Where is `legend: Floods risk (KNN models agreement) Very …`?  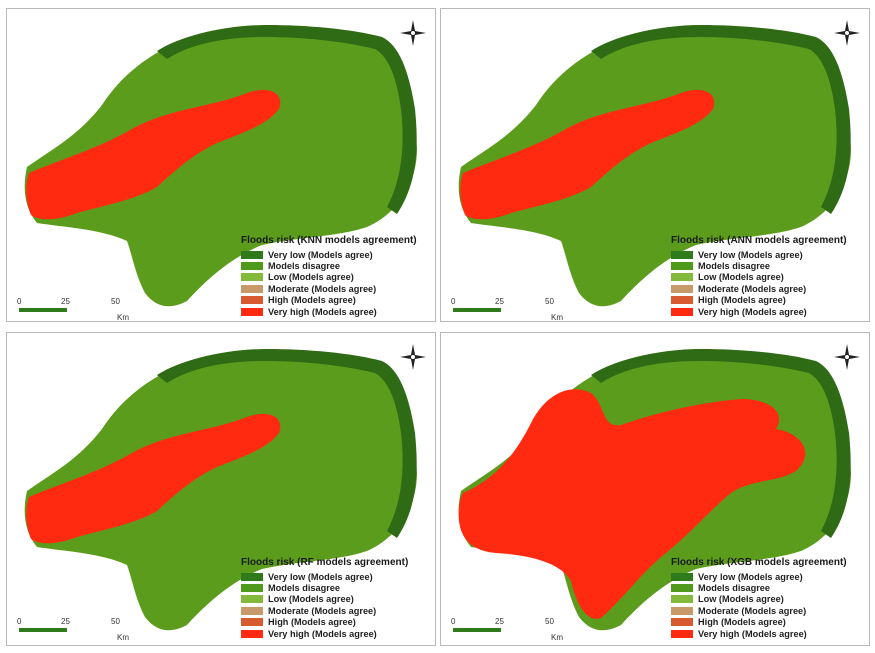
legend: Floods risk (KNN models agreement) Very … is located at coordinates (338, 276).